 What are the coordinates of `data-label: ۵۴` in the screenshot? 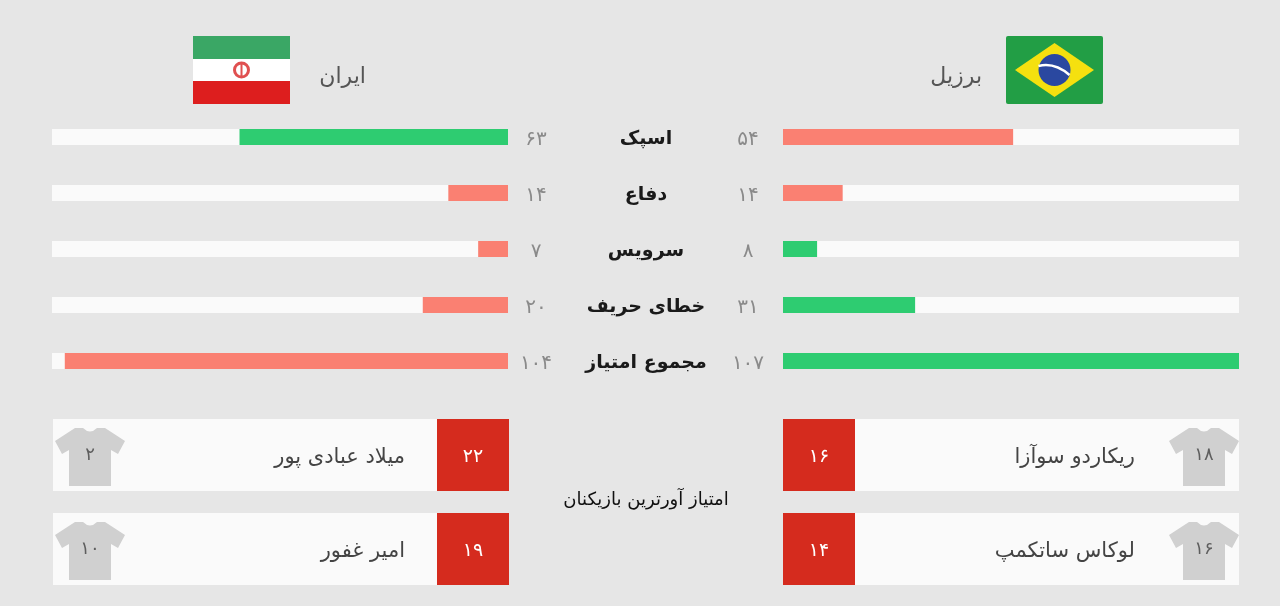 It's located at (748, 138).